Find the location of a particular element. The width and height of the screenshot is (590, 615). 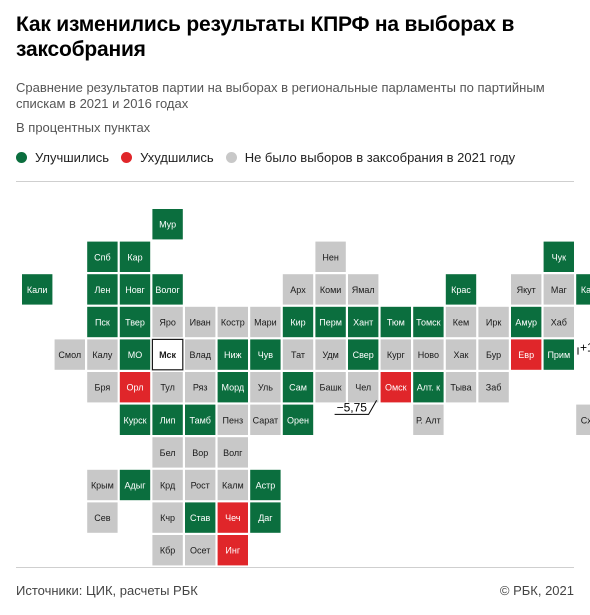

region-label: Морд is located at coordinates (232, 388).